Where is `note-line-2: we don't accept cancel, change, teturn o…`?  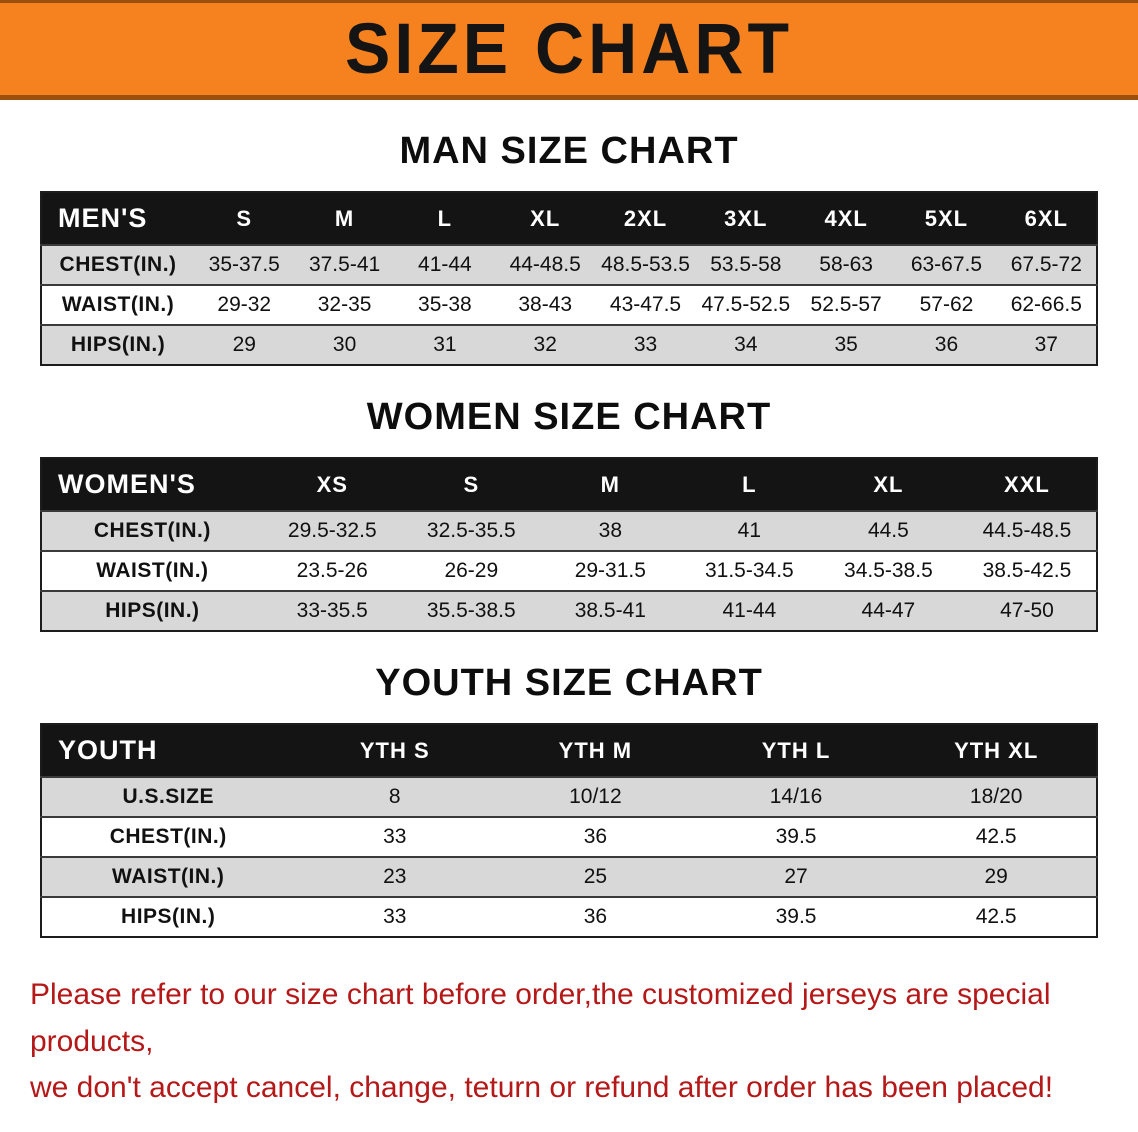
note-line-2: we don't accept cancel, change, teturn o… is located at coordinates (542, 1087).